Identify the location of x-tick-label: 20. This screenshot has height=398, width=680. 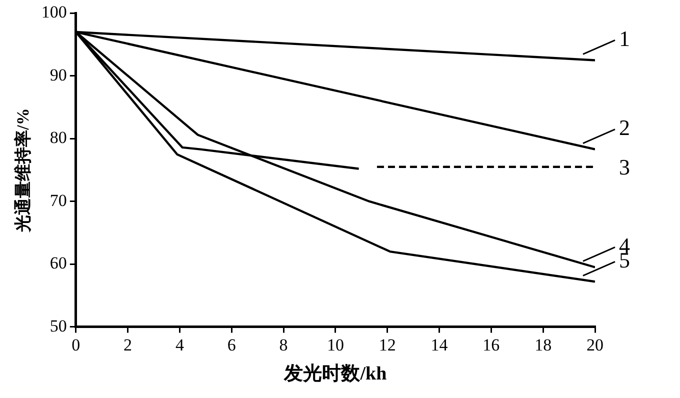
(595, 344).